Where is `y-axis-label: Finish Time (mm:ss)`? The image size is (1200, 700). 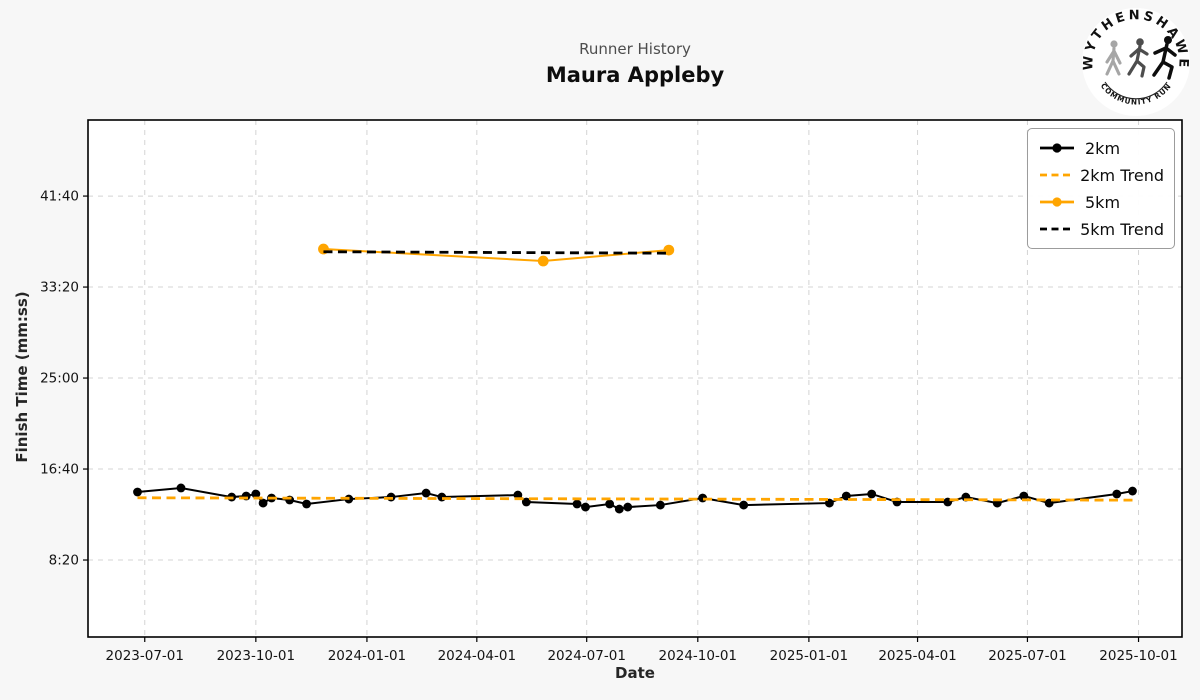 y-axis-label: Finish Time (mm:ss) is located at coordinates (22, 377).